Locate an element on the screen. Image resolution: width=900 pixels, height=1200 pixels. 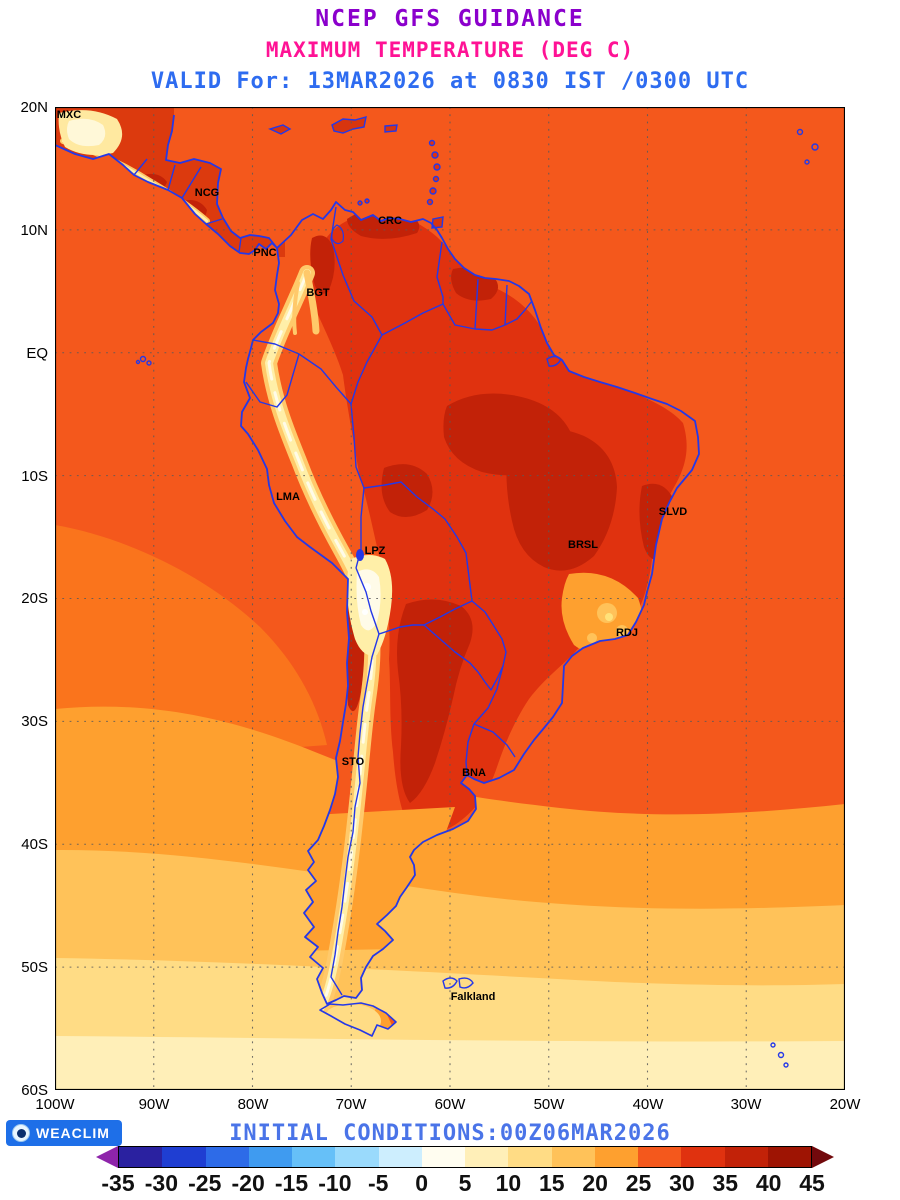
colorbar-tick-label: 0 is located at coordinates (422, 1183).